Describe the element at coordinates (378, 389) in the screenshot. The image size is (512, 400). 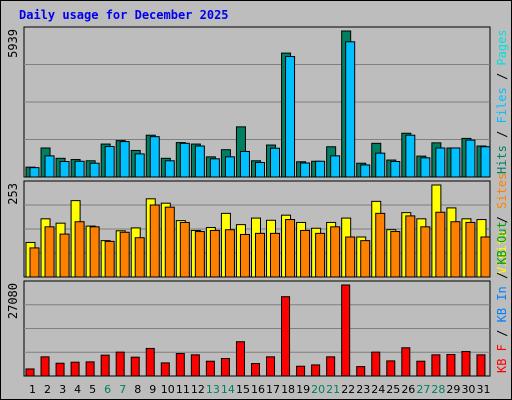
I see `x-tick-label: 24` at that location.